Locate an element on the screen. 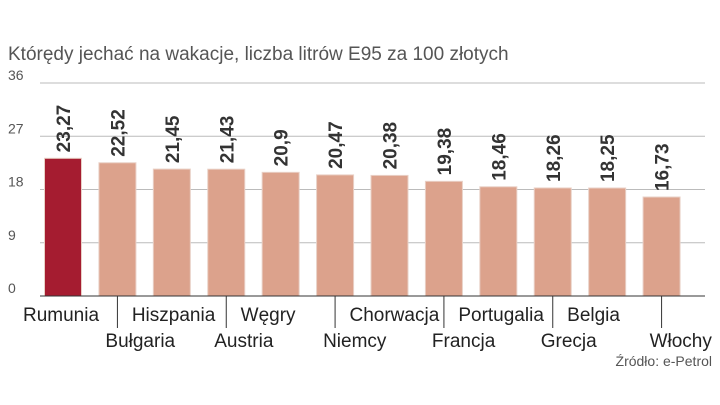 The image size is (720, 405). data-label: 20,38 is located at coordinates (391, 146).